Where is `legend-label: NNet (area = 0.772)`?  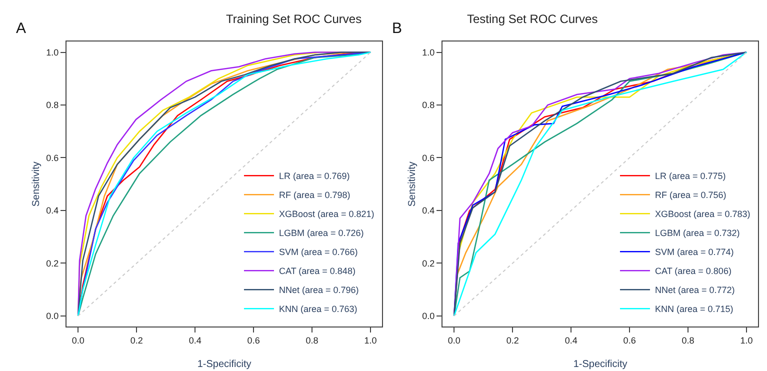
legend-label: NNet (area = 0.772) is located at coordinates (694, 290).